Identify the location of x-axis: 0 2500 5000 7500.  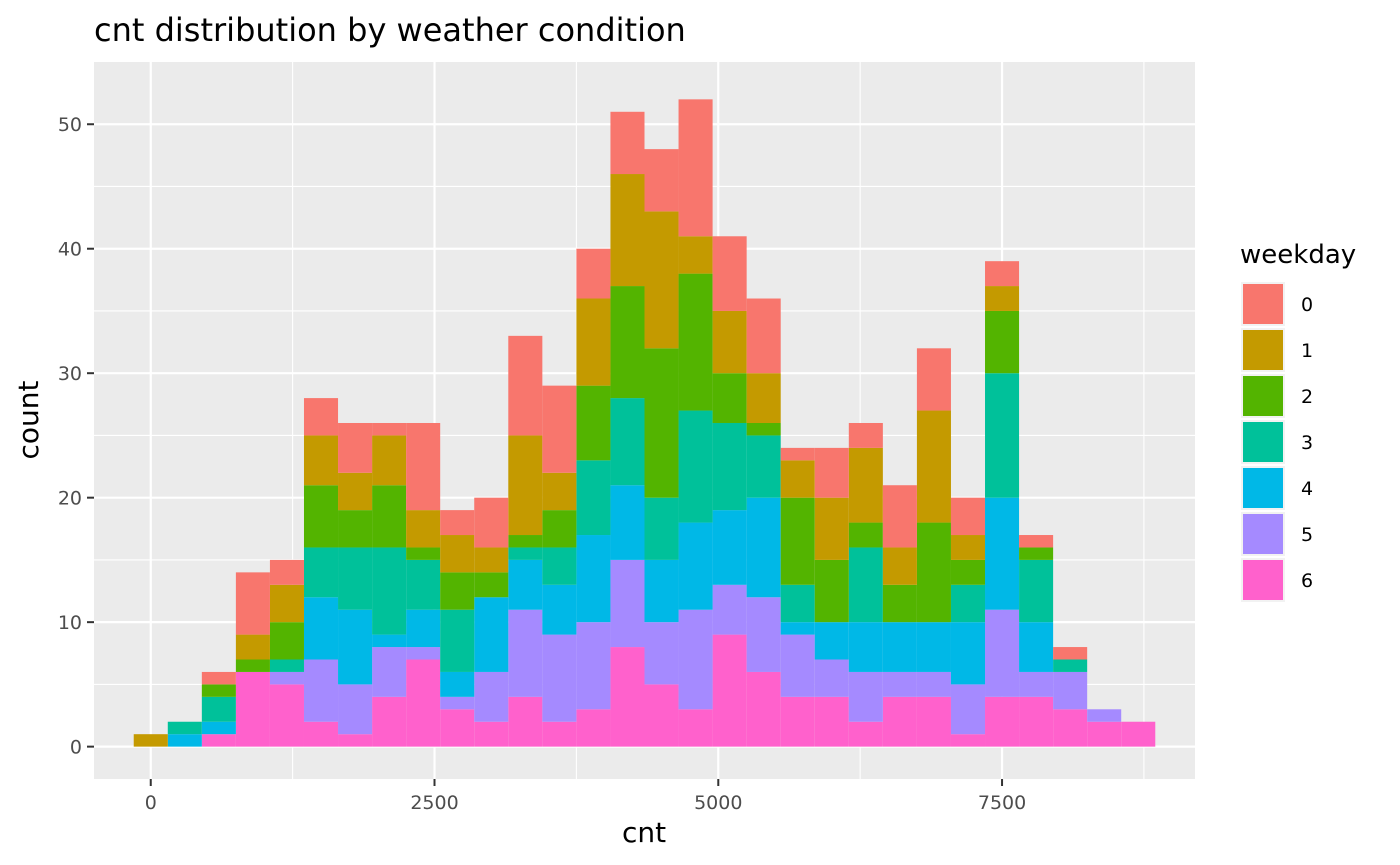
(585, 796).